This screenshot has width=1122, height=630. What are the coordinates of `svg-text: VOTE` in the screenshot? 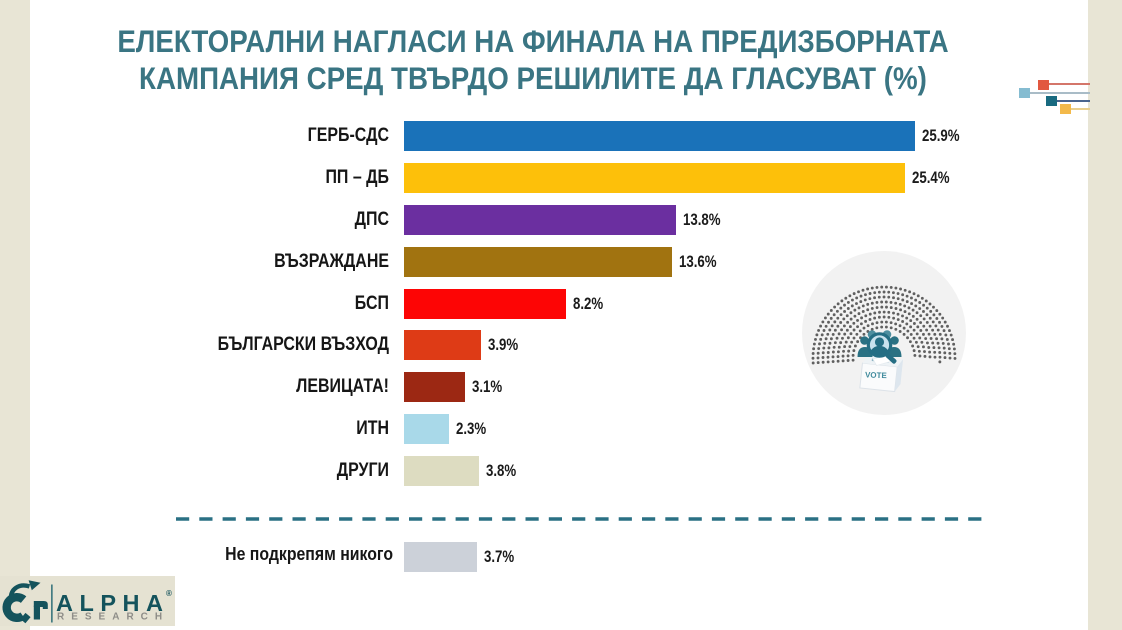 It's located at (876, 375).